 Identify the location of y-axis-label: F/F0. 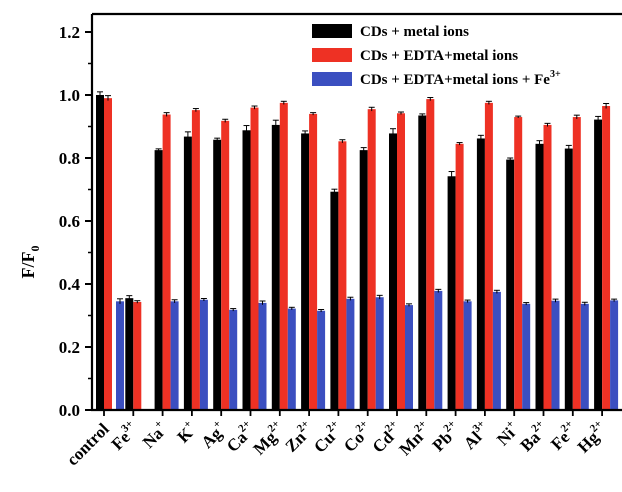
(30, 262).